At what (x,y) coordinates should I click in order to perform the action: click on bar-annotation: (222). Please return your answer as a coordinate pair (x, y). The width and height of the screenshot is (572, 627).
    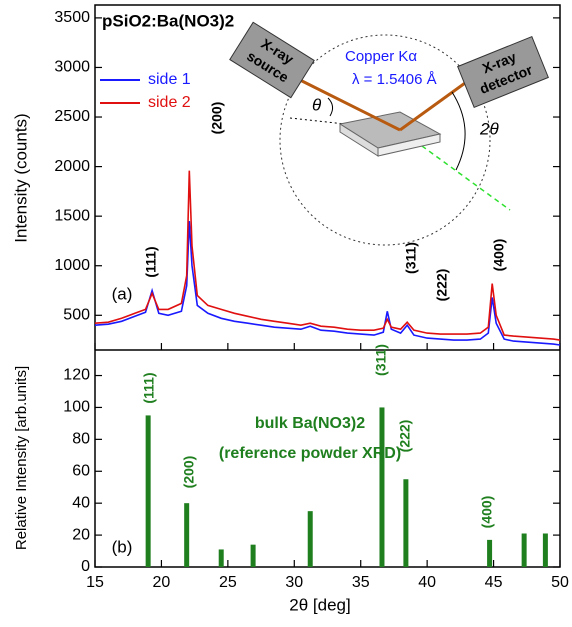
    Looking at the image, I should click on (405, 436).